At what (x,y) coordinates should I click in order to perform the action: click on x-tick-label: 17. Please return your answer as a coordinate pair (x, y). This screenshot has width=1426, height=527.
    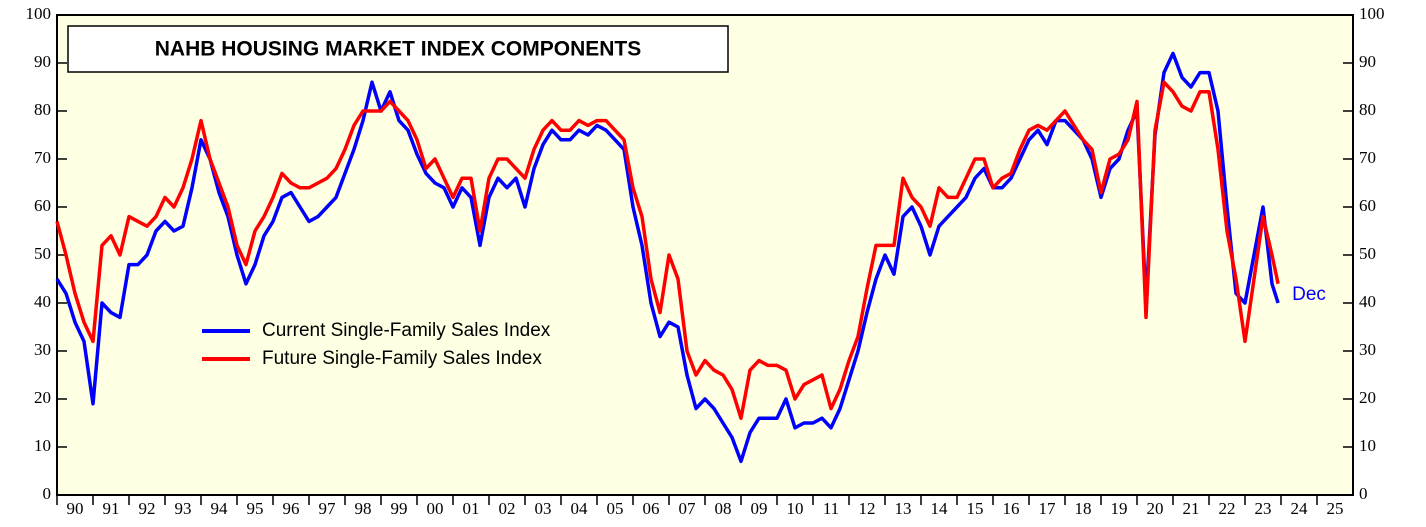
    Looking at the image, I should click on (1048, 508).